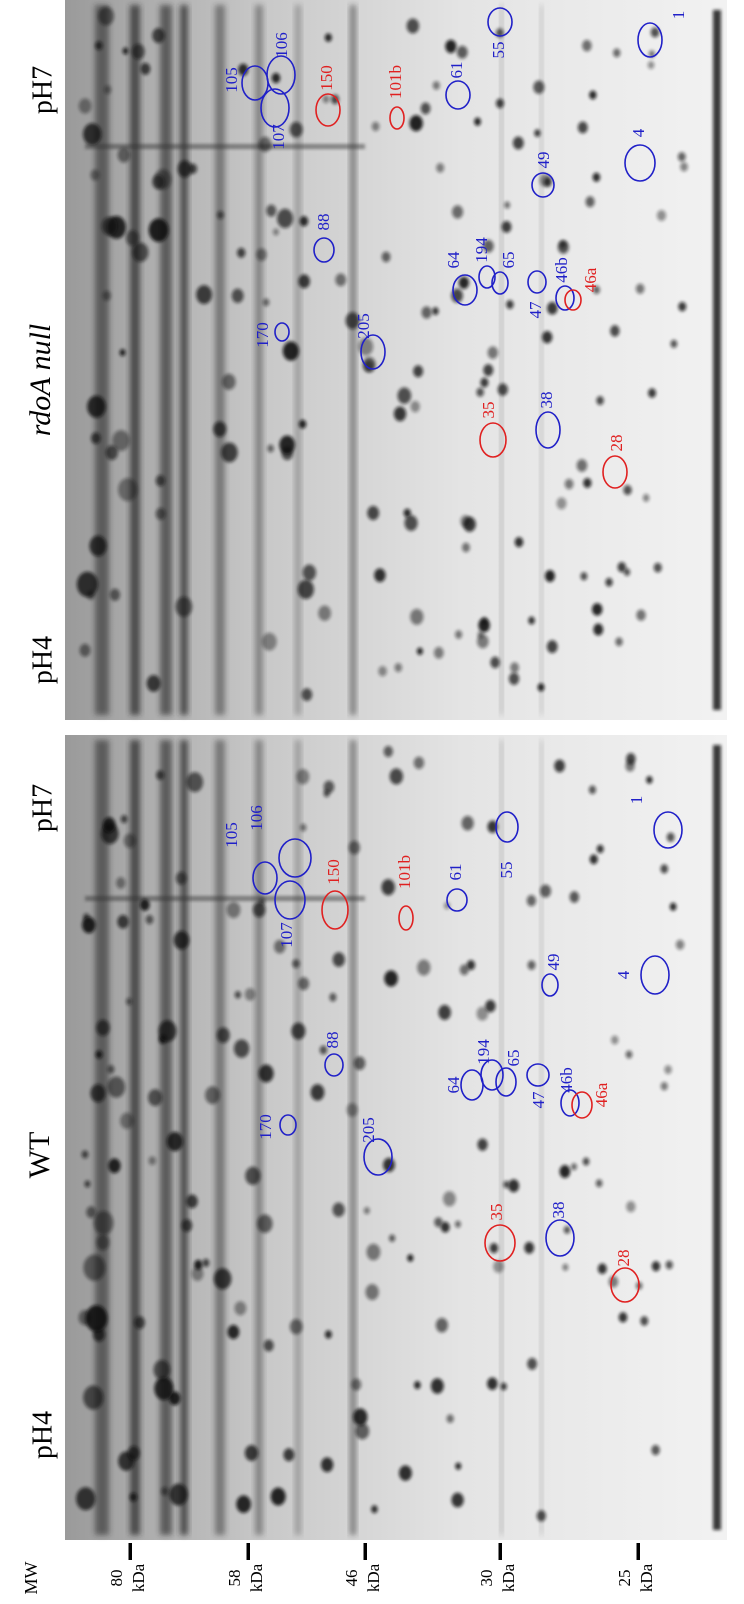 The height and width of the screenshot is (1604, 744). Describe the element at coordinates (566, 1080) in the screenshot. I see `spot-label: 46b` at that location.